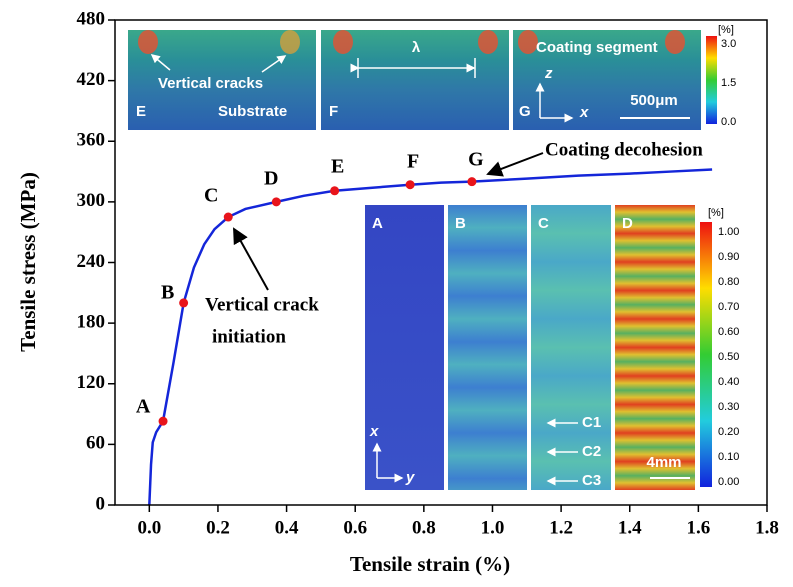  Describe the element at coordinates (597, 47) in the screenshot. I see `inset-text: Coating segment` at that location.